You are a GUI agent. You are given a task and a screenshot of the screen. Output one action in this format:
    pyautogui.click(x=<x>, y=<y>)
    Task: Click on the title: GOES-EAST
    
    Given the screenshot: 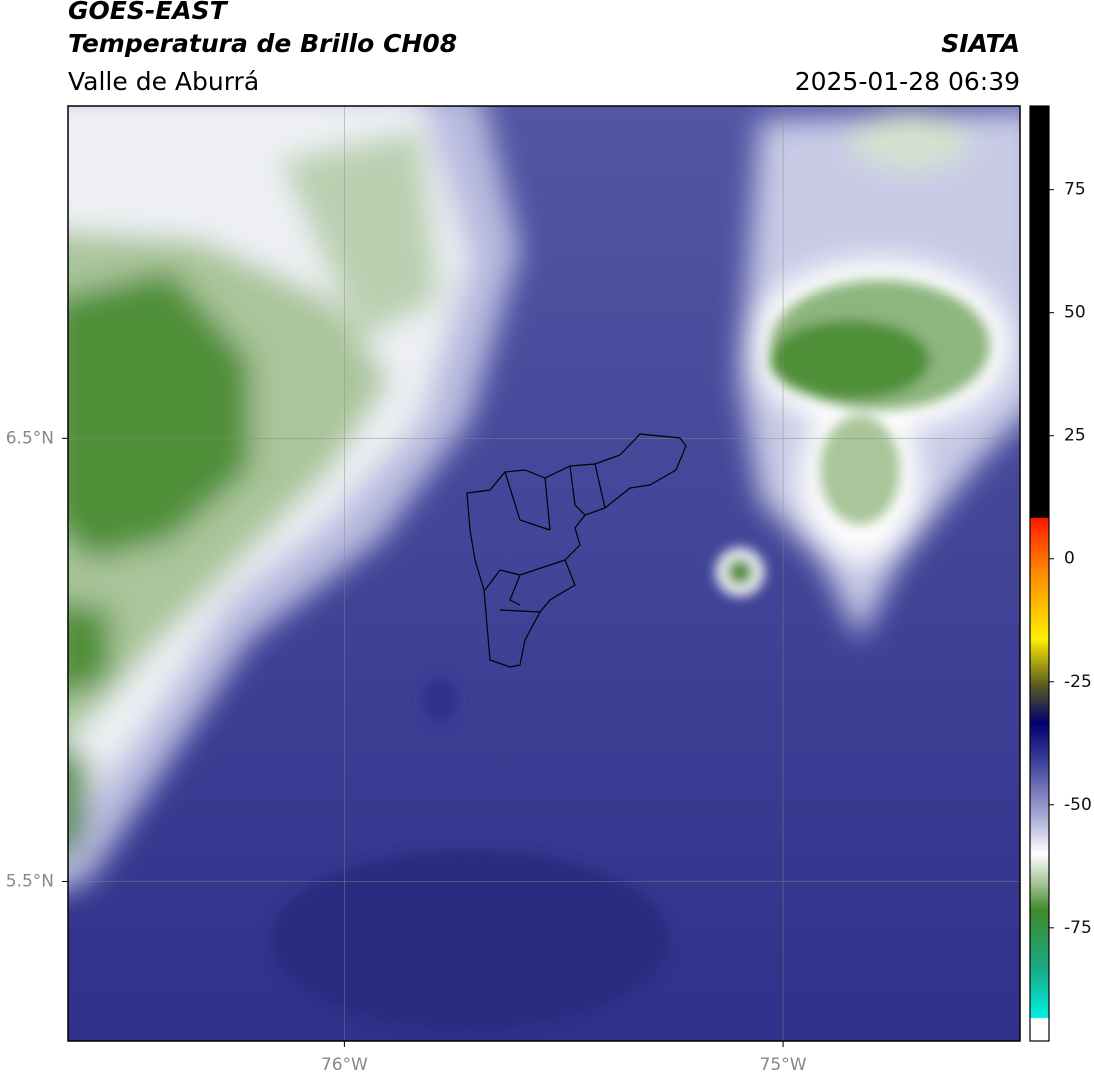 What is the action you would take?
    pyautogui.click(x=148, y=12)
    